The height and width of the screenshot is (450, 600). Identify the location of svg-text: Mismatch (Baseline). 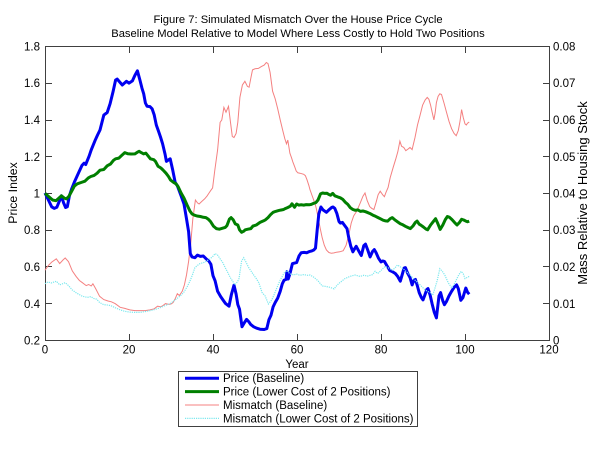
(275, 406).